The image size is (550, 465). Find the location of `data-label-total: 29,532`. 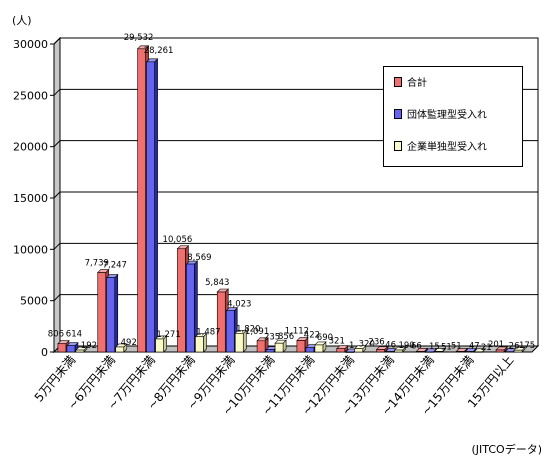

data-label-total: 29,532 is located at coordinates (139, 38).